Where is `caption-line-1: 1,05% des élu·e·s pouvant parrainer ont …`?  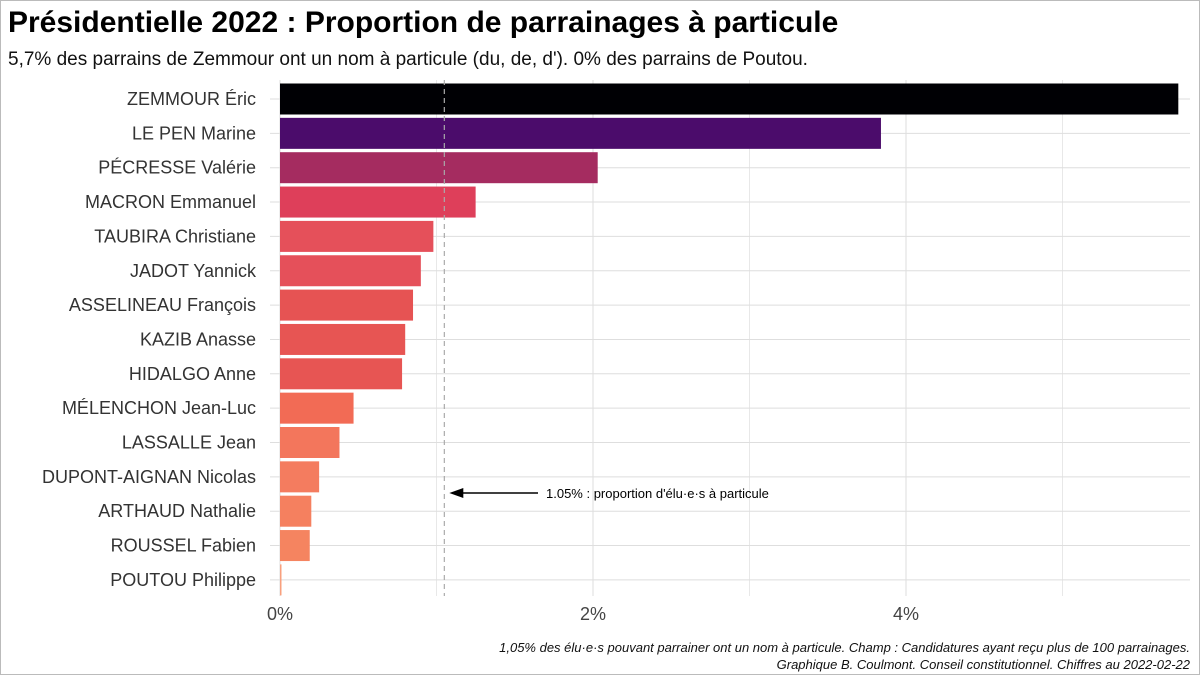
caption-line-1: 1,05% des élu·e·s pouvant parrainer ont … is located at coordinates (844, 647).